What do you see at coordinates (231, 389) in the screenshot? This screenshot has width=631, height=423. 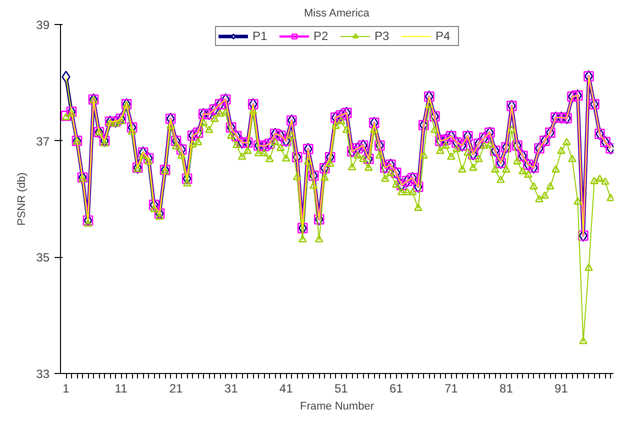 I see `x-tick-label: 31` at bounding box center [231, 389].